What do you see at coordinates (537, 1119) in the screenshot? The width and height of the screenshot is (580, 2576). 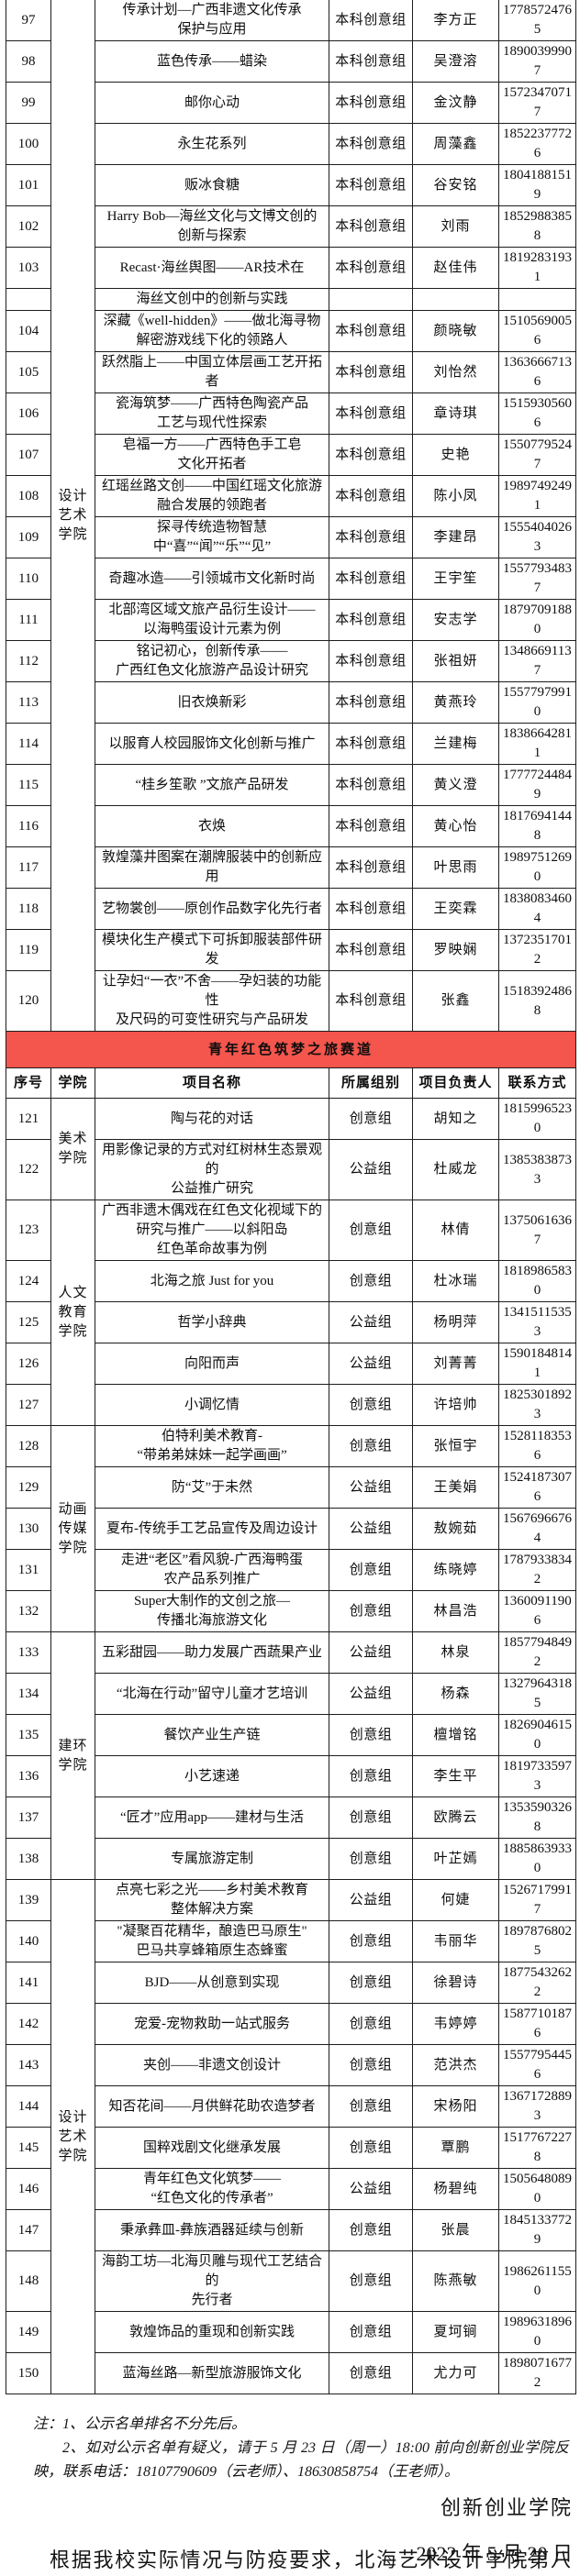 I see `cell-phone: 18159965230` at bounding box center [537, 1119].